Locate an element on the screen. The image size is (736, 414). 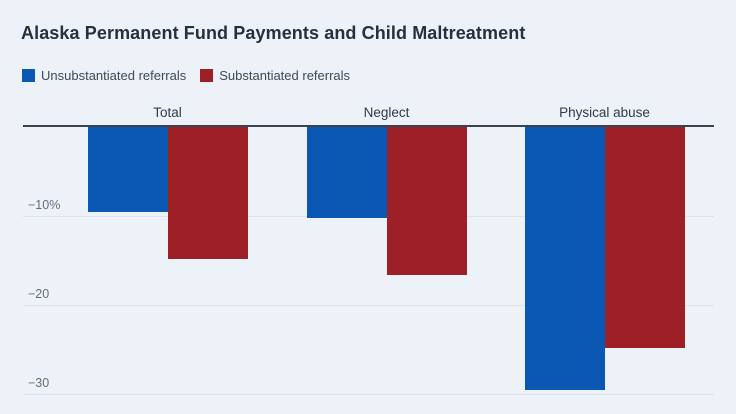
gridline--20 is located at coordinates (368, 305).